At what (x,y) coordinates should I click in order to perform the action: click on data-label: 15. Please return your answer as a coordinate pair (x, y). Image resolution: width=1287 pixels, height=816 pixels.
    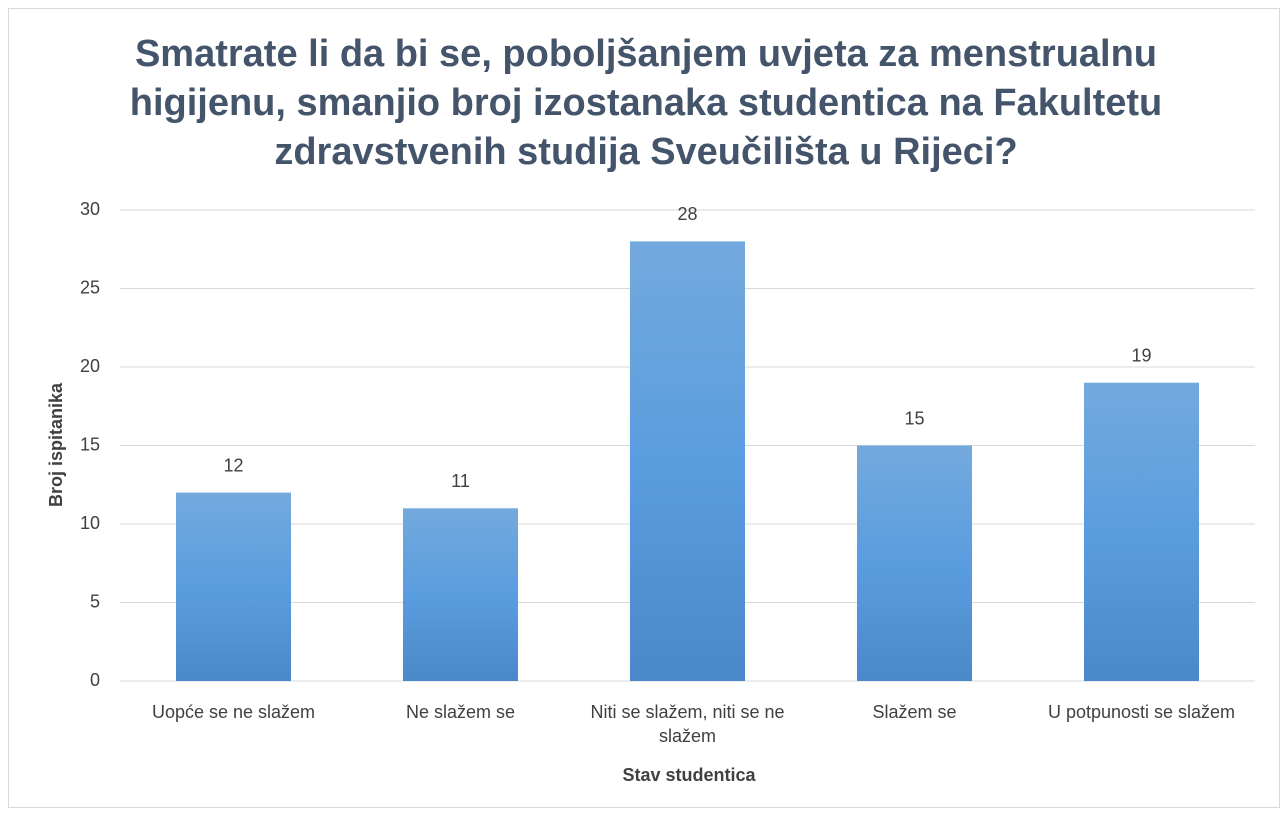
    Looking at the image, I should click on (914, 418).